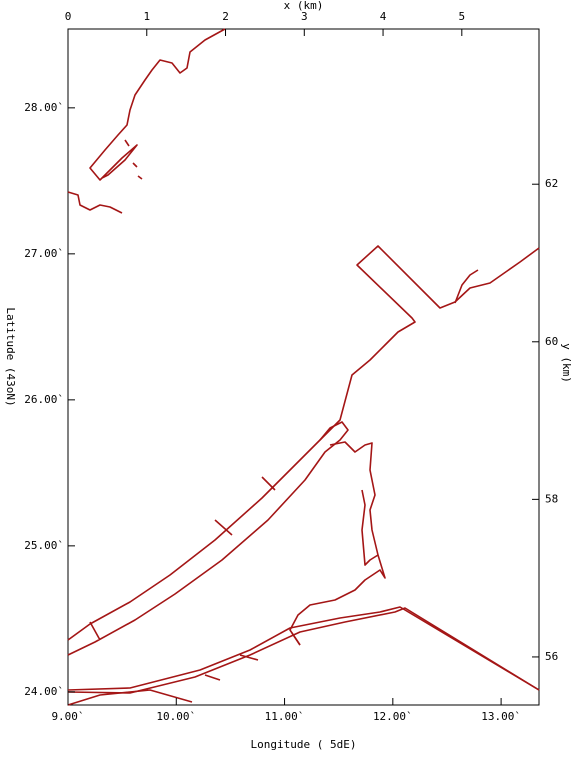 The height and width of the screenshot is (758, 580). I want to click on y2-tick-label: 60, so click(551, 341).